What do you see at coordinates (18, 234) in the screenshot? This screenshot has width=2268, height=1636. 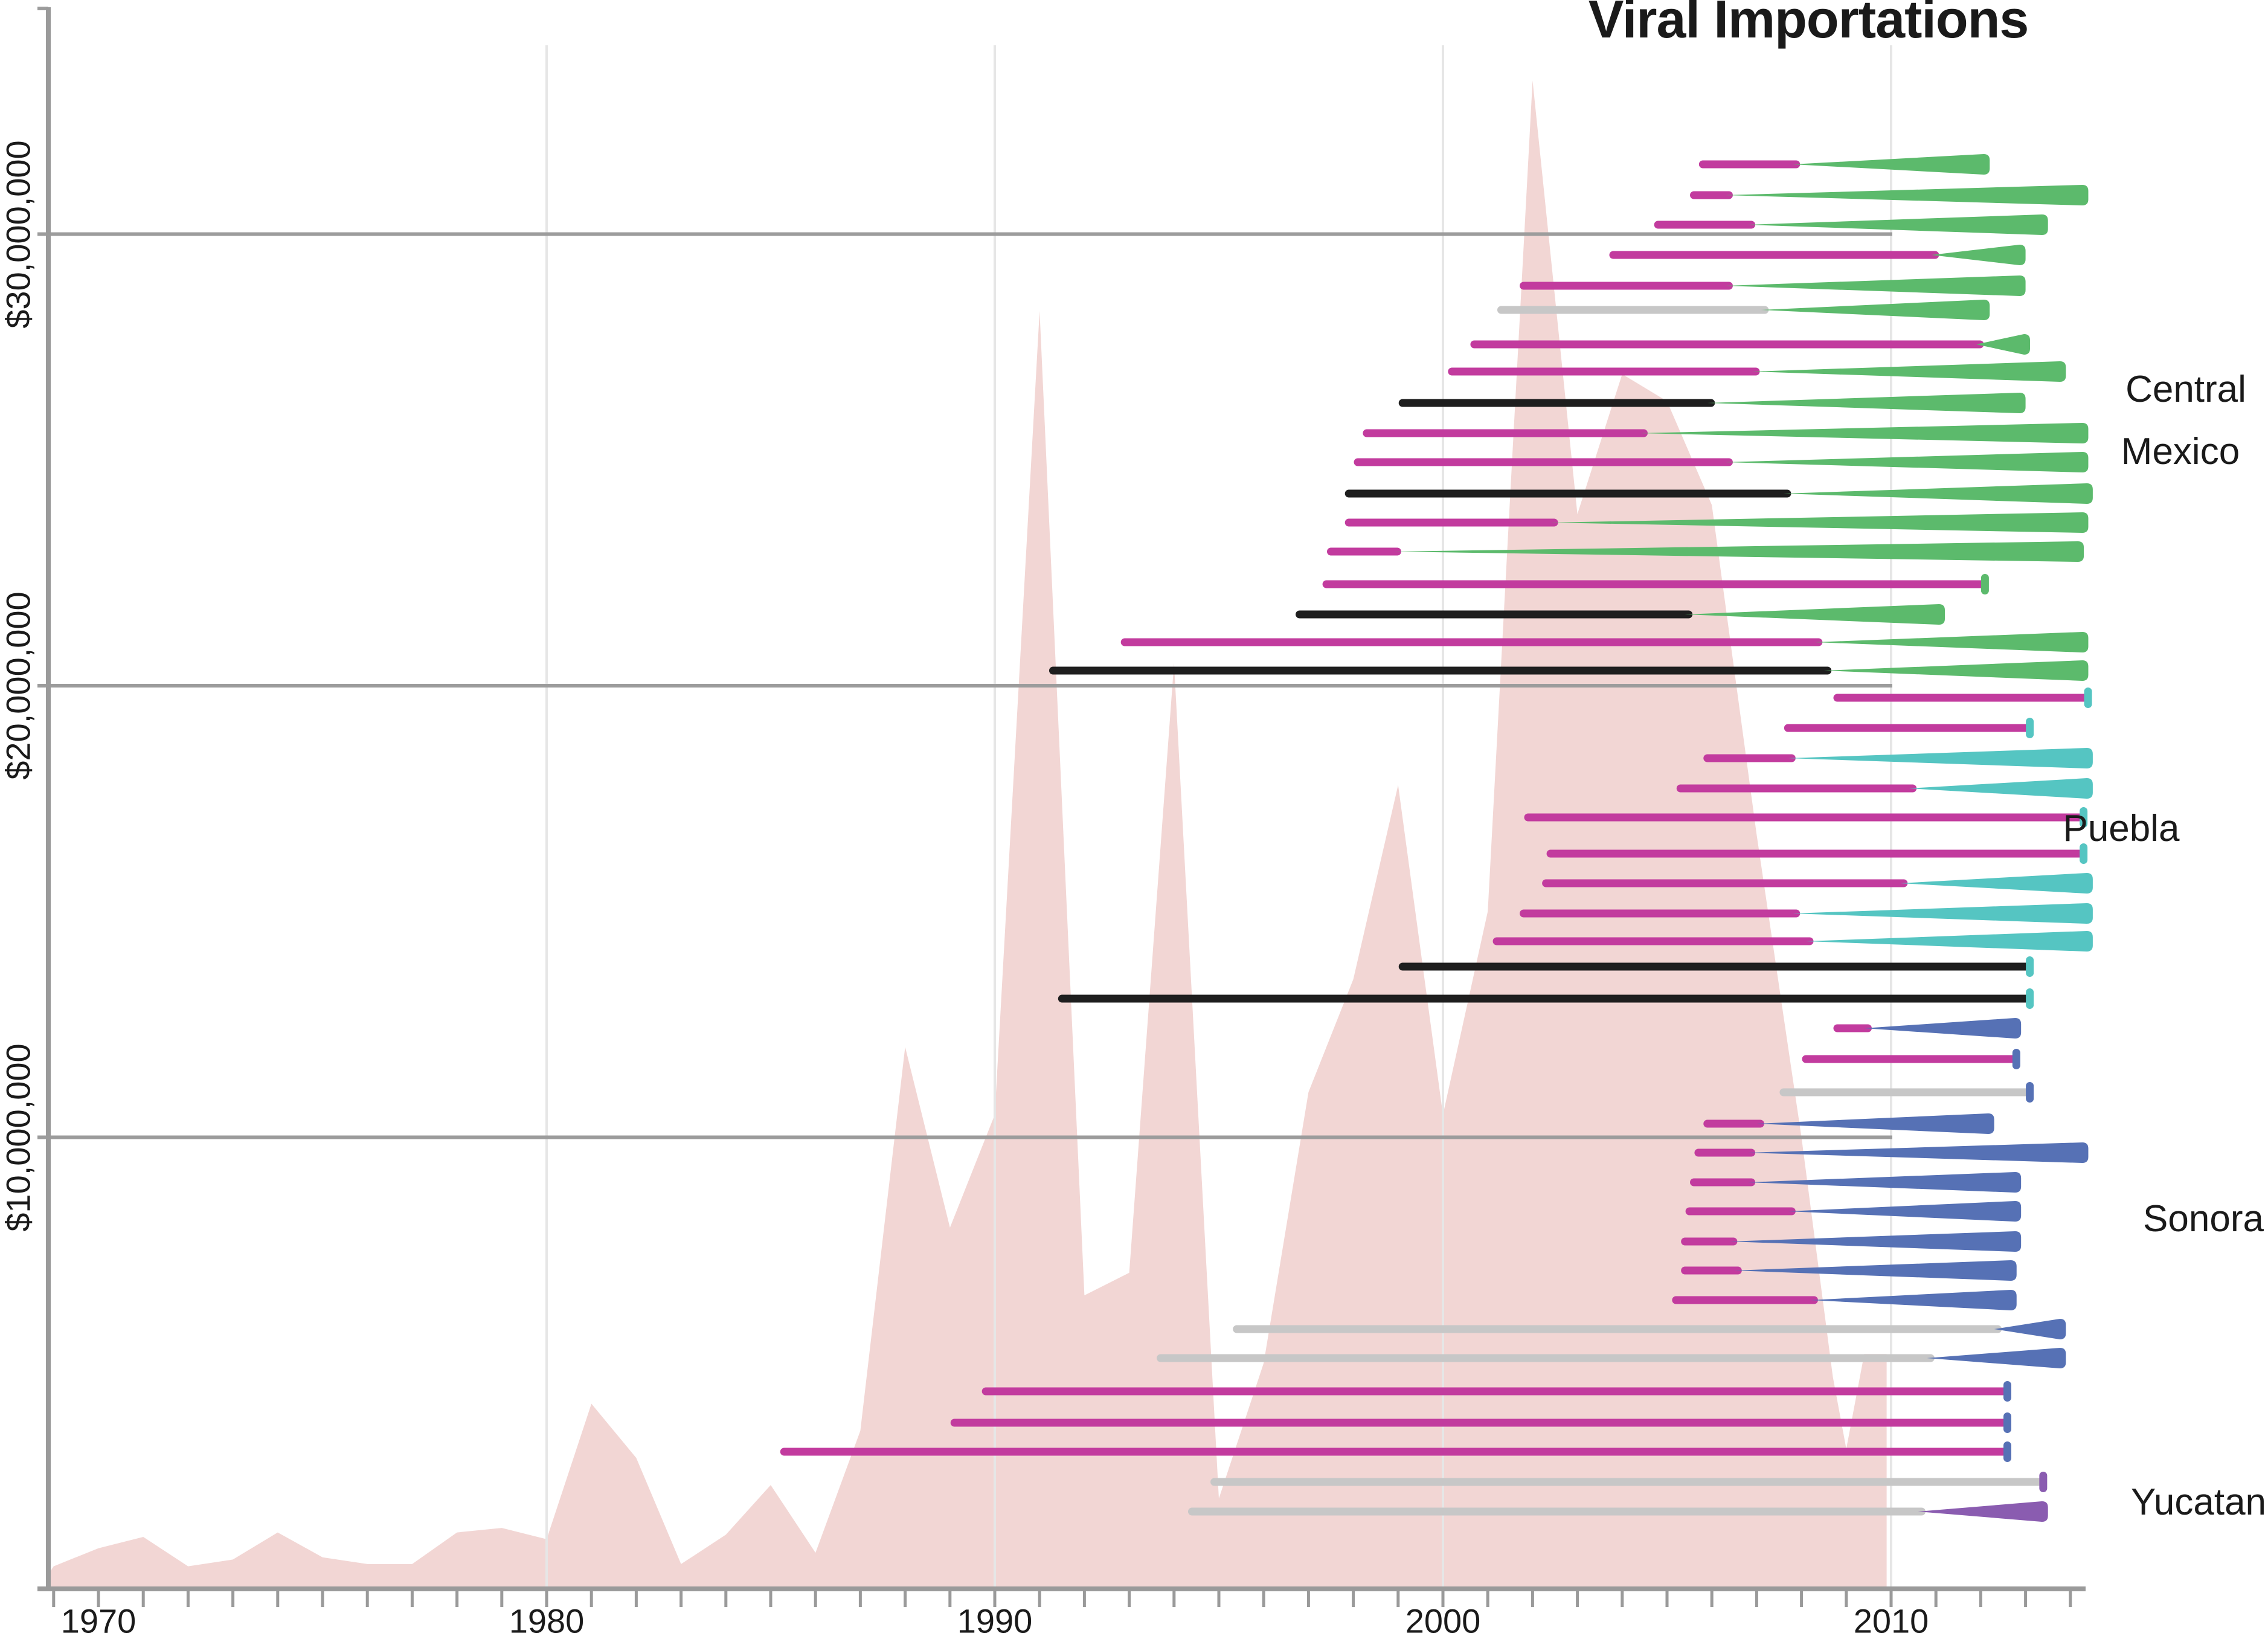 I see `y-axis-label: $30,000,000` at bounding box center [18, 234].